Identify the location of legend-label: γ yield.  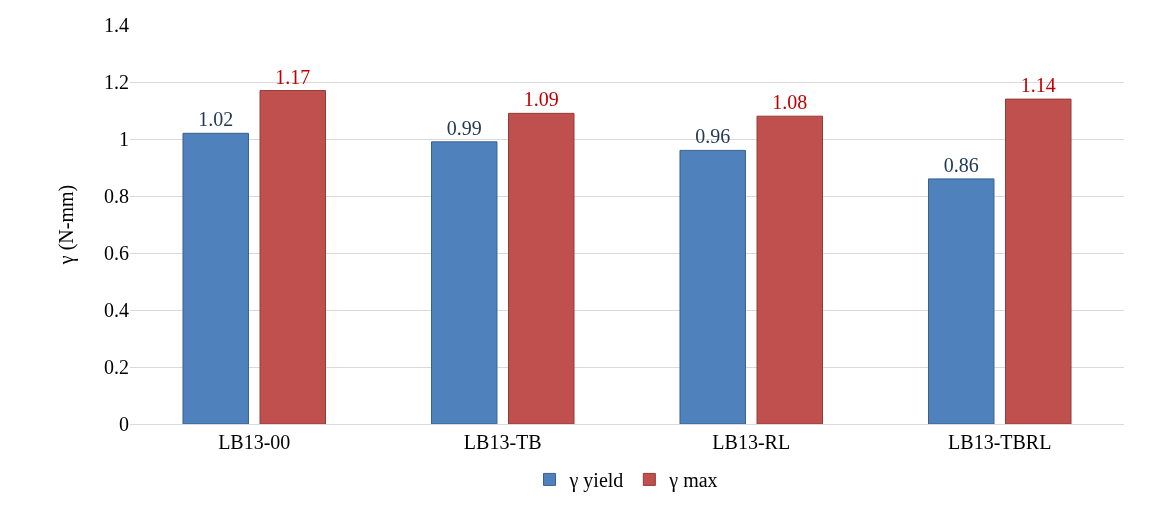
(596, 481).